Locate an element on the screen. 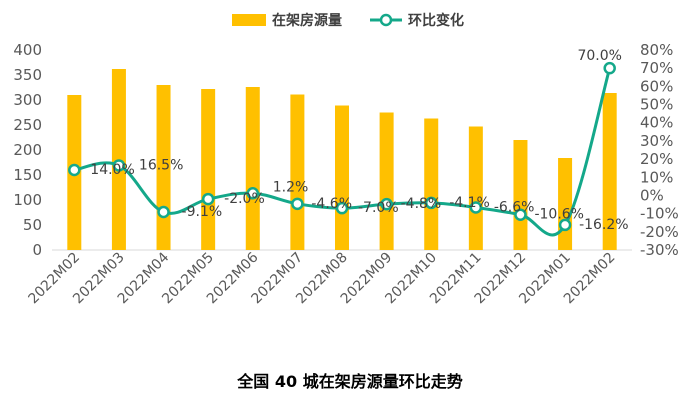 Image resolution: width=700 pixels, height=403 pixels. legend-line-marker is located at coordinates (386, 20).